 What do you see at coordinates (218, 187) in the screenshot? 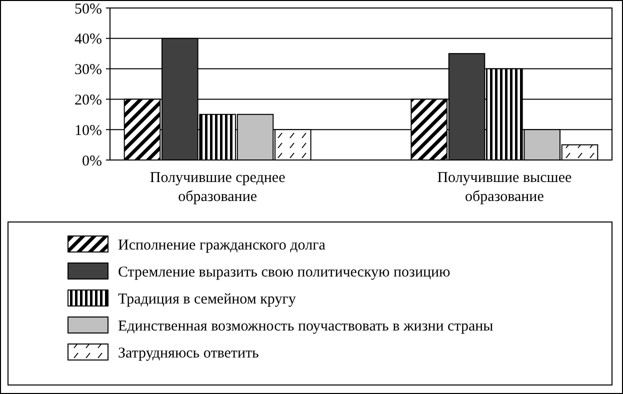
I see `x-tick-label: Получившие среднее образование` at bounding box center [218, 187].